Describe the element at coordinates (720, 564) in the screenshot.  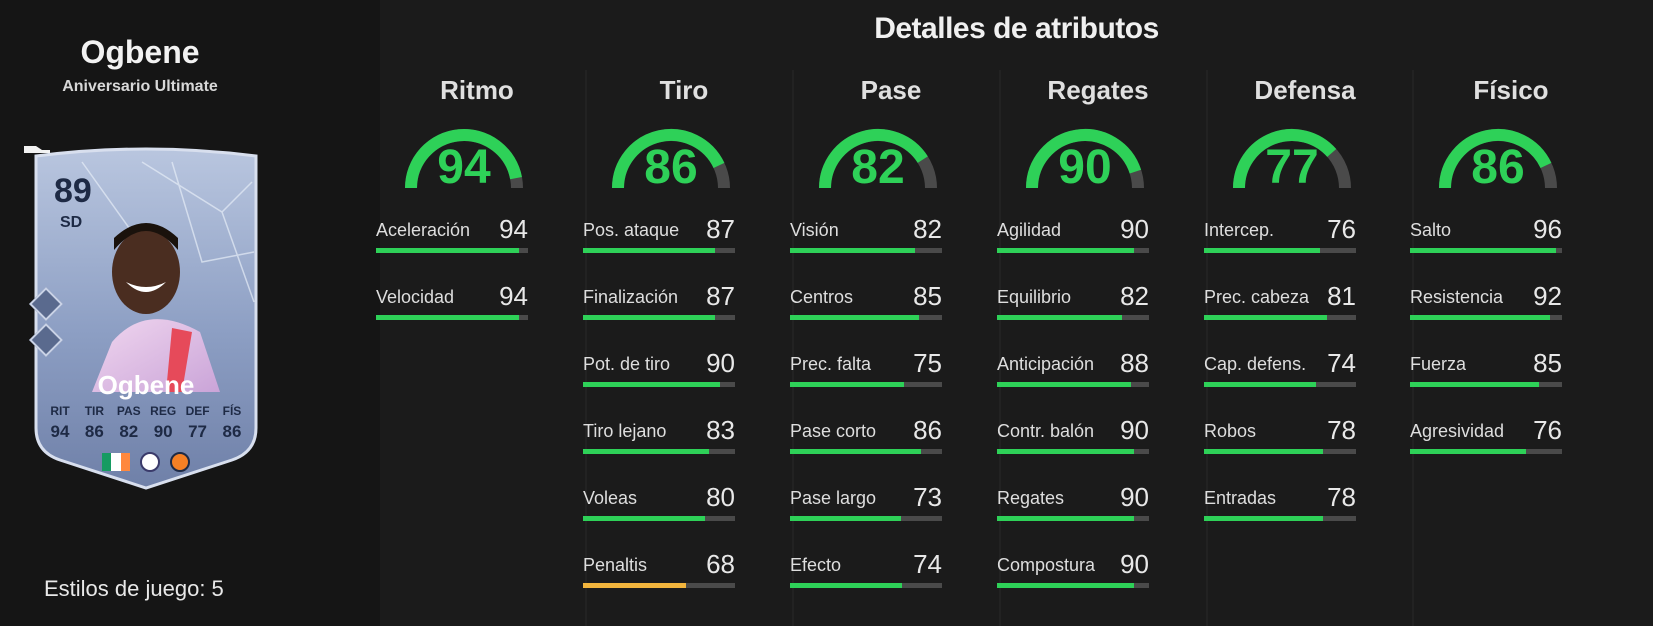
I see `attribute-value: 68` at that location.